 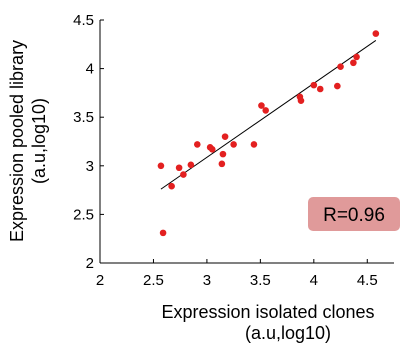 I want to click on correlation-annotation: R=0.96, so click(x=354, y=214).